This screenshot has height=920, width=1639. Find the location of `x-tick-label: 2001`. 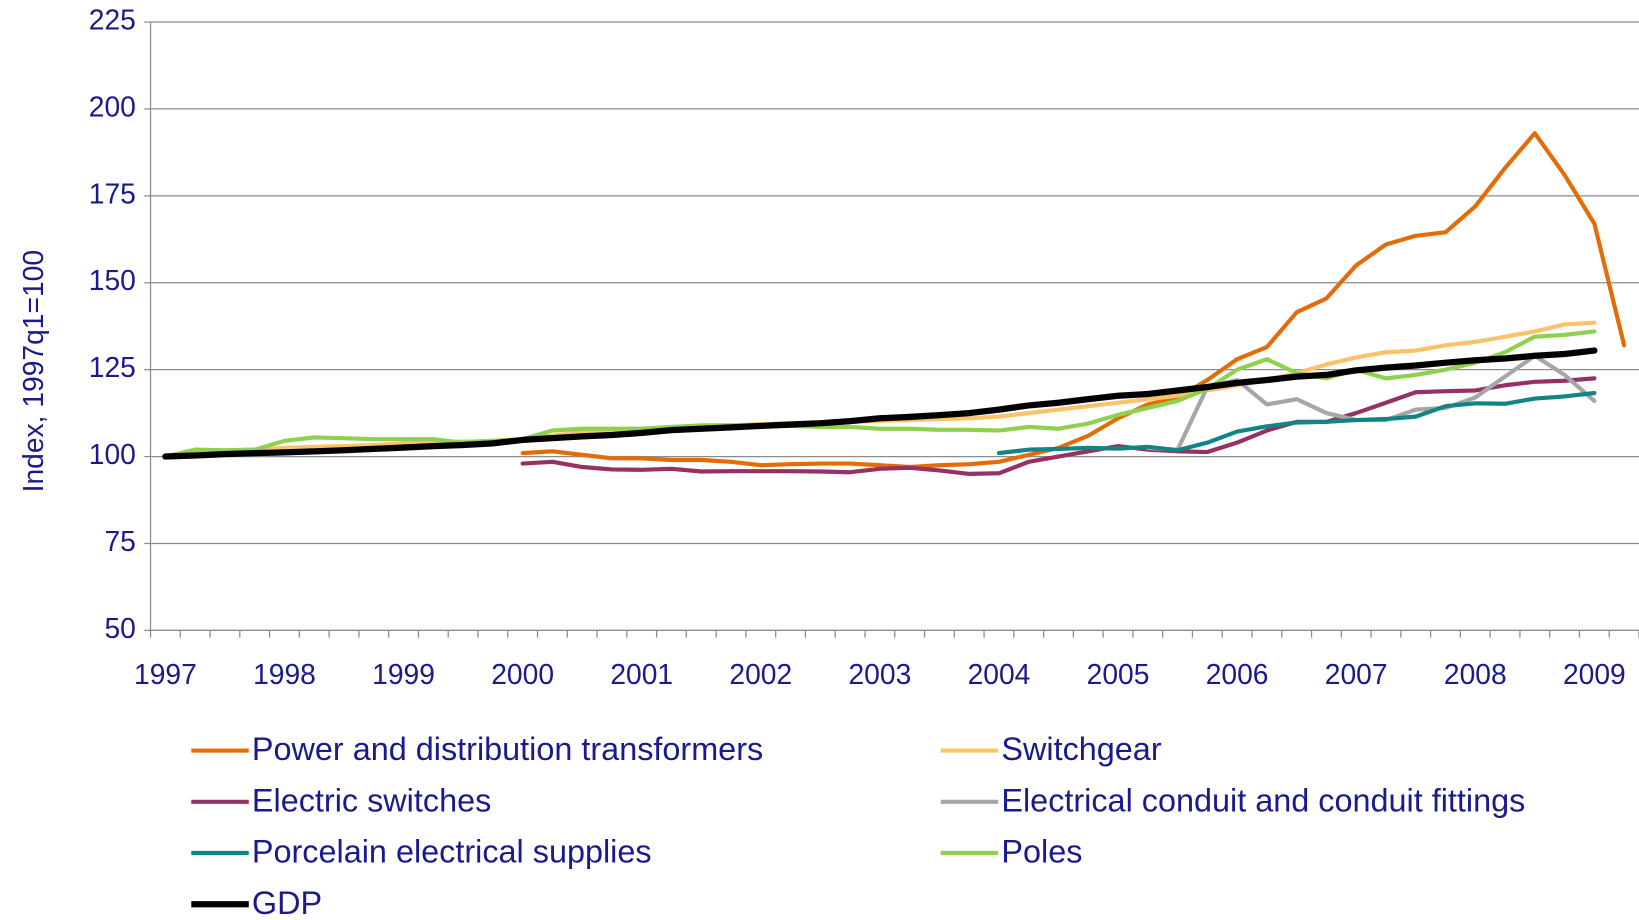

x-tick-label: 2001 is located at coordinates (641, 674).